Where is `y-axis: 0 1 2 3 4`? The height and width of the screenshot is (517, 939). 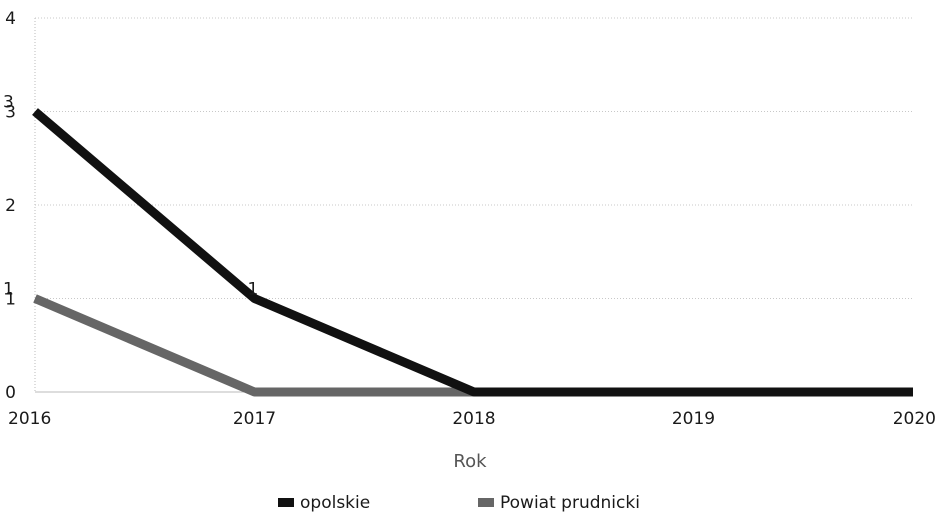 y-axis: 0 1 2 3 4 is located at coordinates (10, 206).